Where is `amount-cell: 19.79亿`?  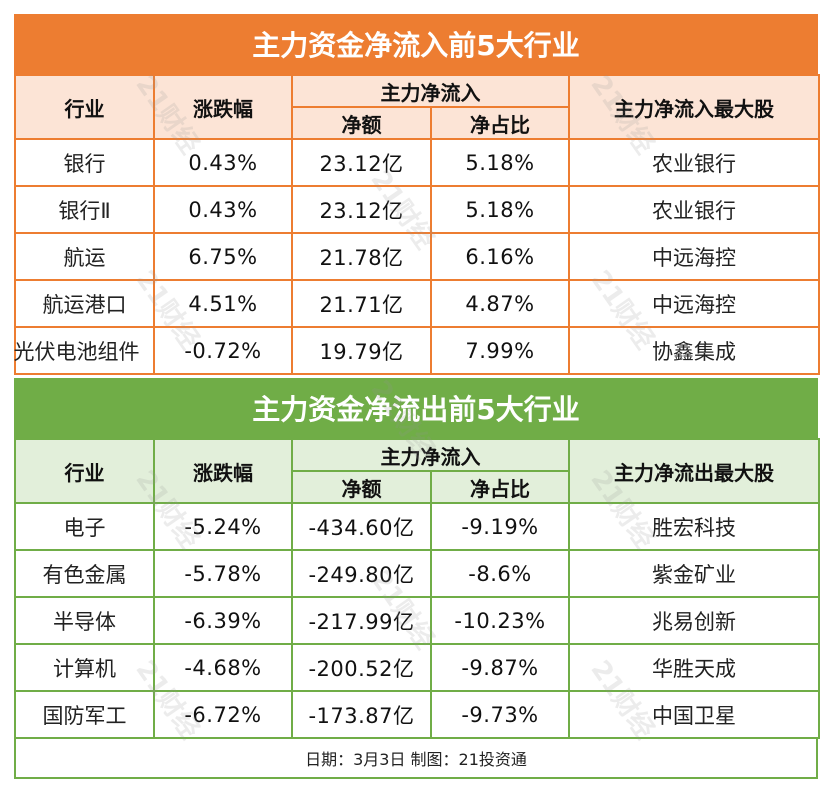
amount-cell: 19.79亿 is located at coordinates (361, 350).